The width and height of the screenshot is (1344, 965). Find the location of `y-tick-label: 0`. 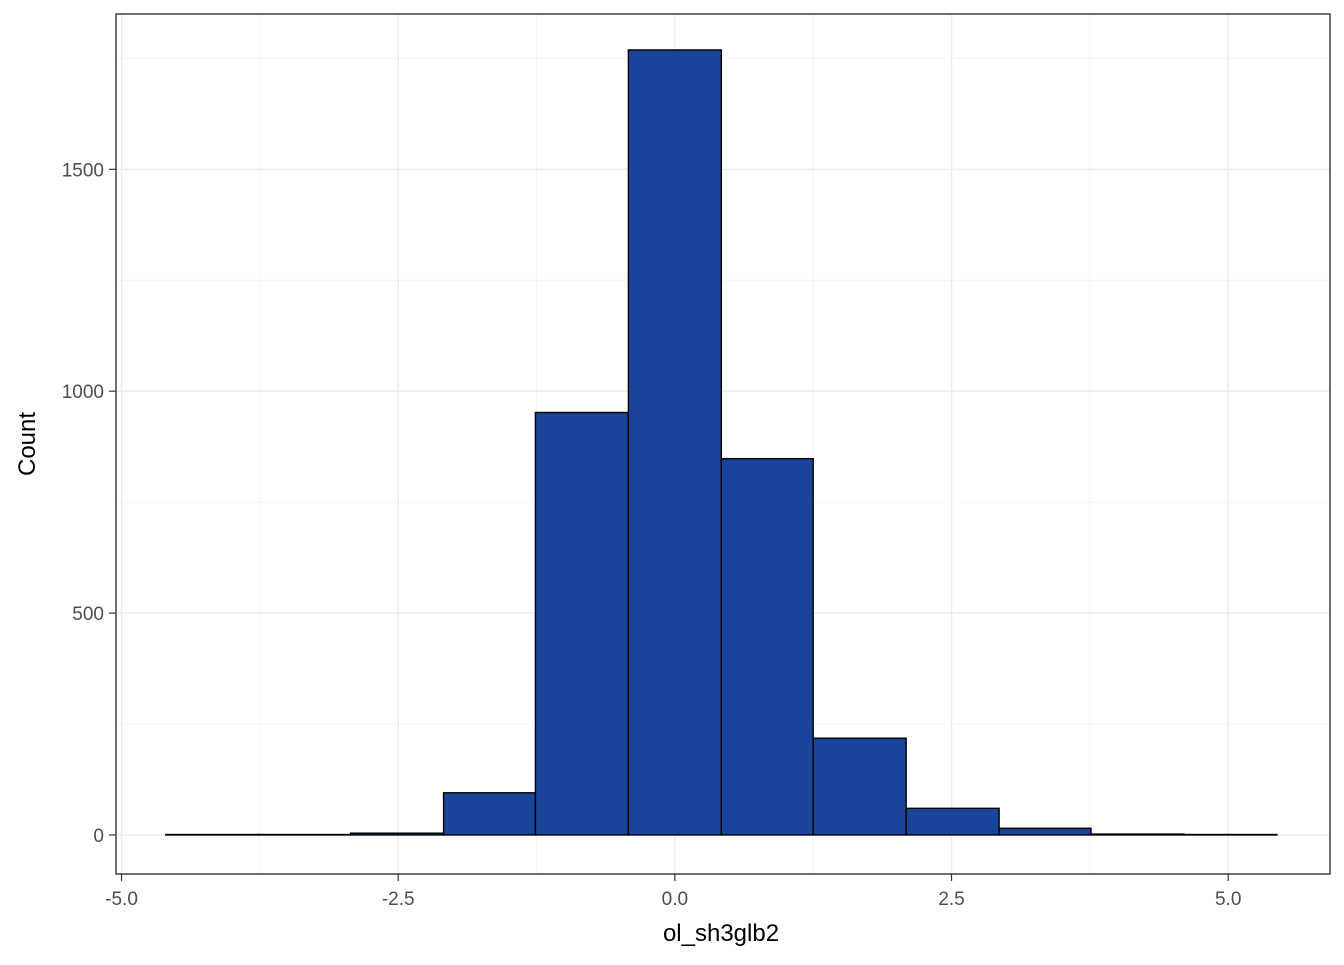

y-tick-label: 0 is located at coordinates (98, 836).